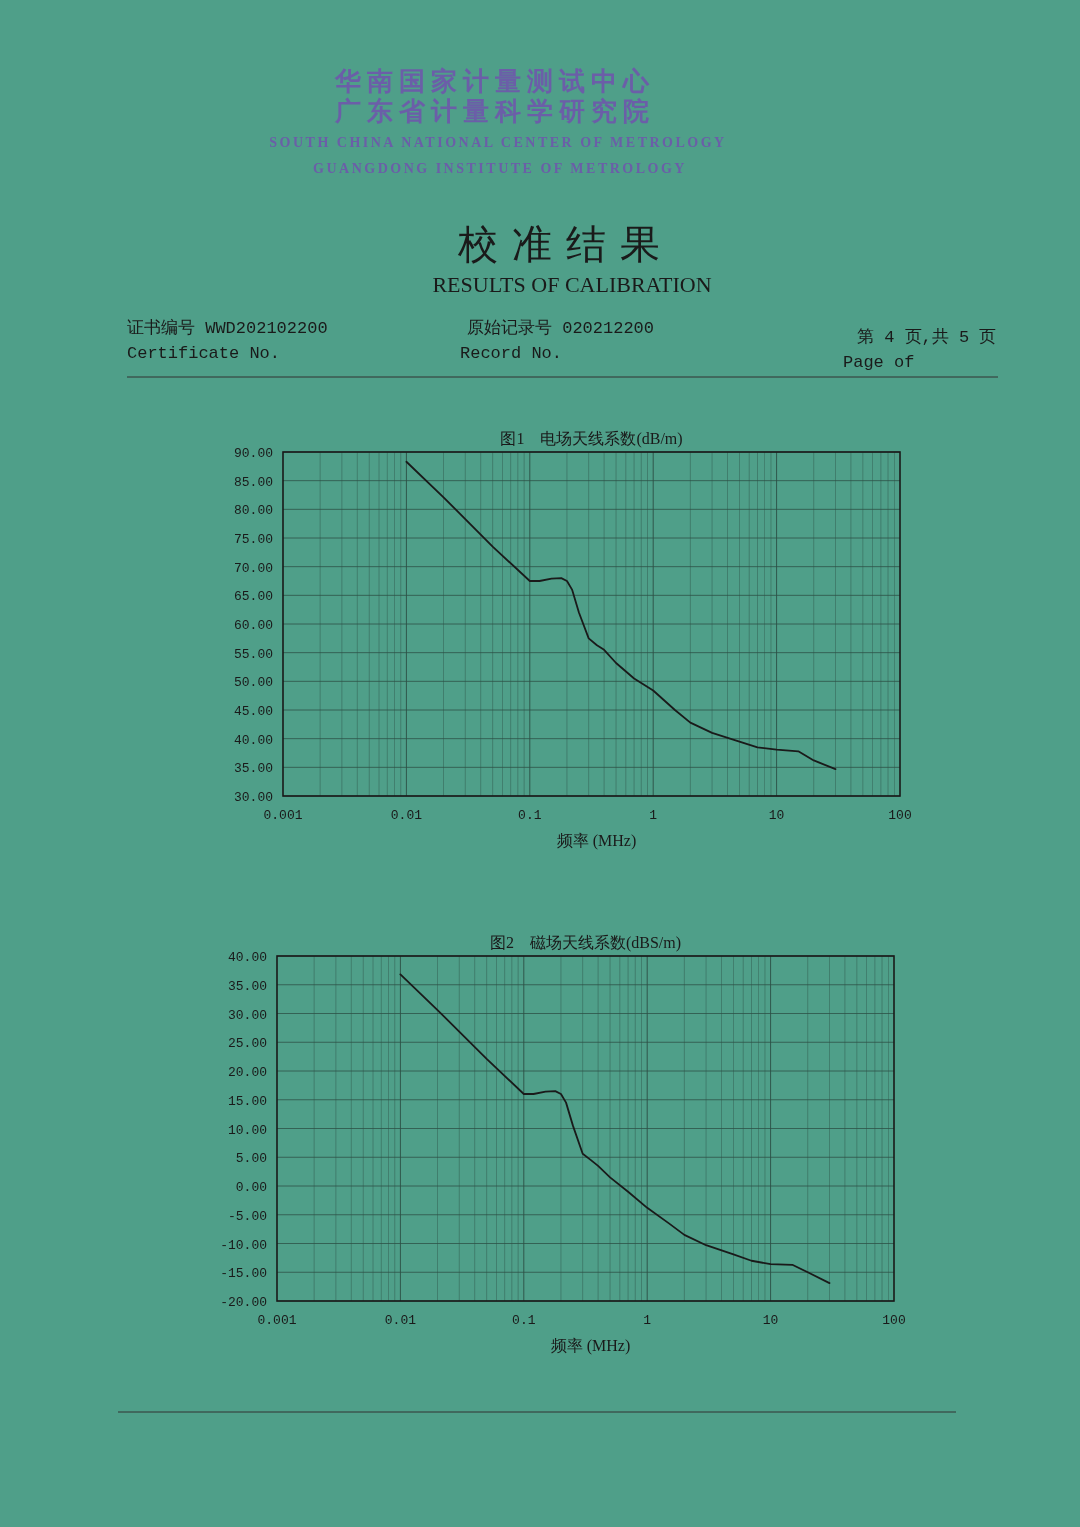 Image resolution: width=1080 pixels, height=1527 pixels. What do you see at coordinates (247, 1130) in the screenshot?
I see `y-tick-label: 10.00` at bounding box center [247, 1130].